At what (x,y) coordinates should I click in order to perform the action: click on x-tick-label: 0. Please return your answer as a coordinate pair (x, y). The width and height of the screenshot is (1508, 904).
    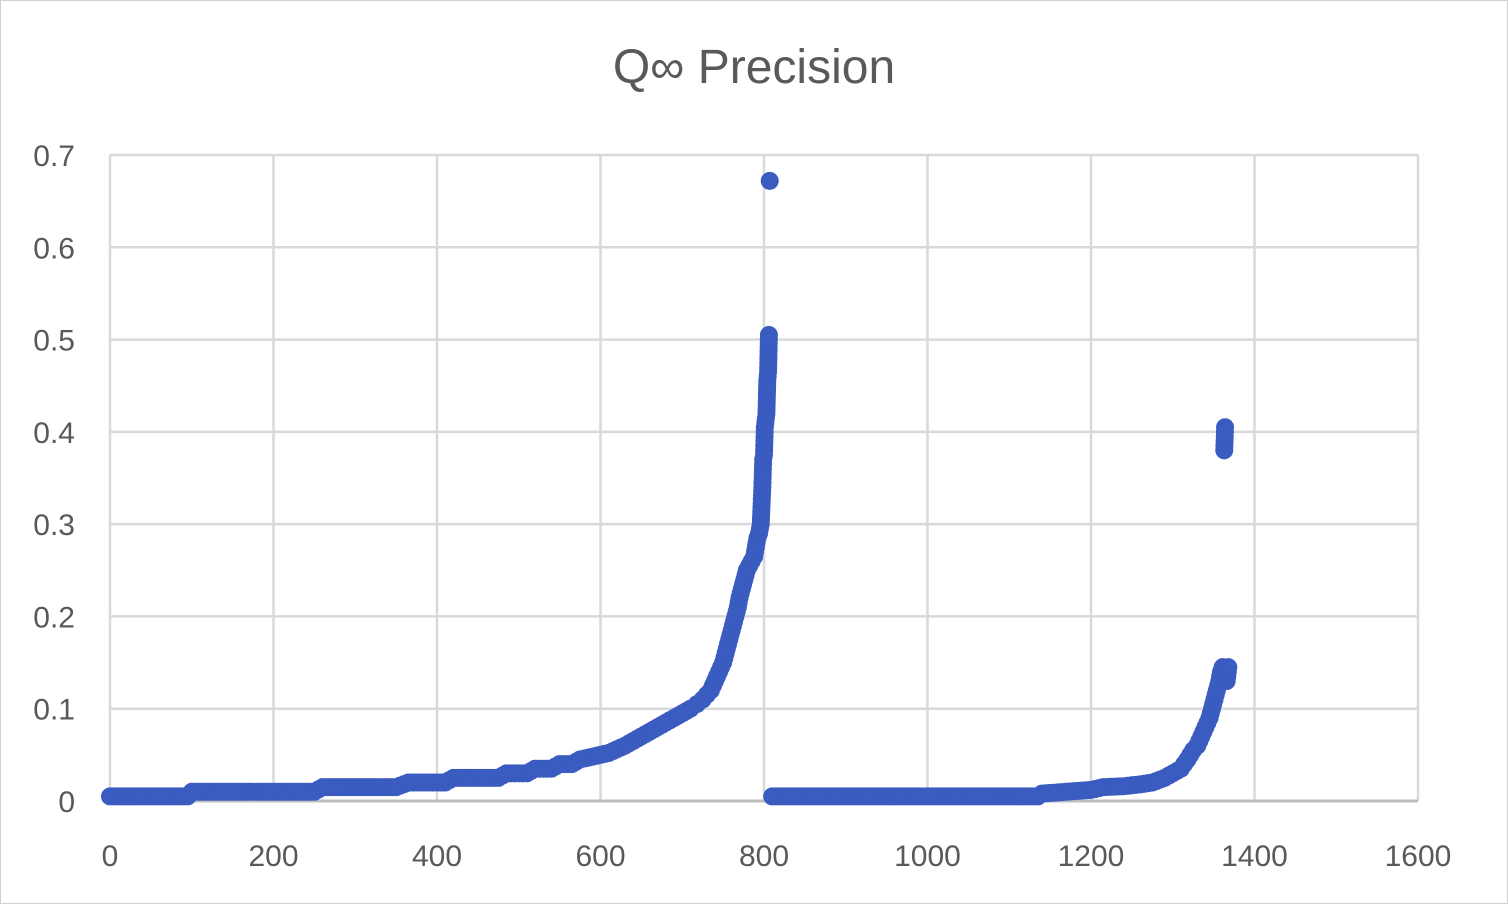
    Looking at the image, I should click on (110, 856).